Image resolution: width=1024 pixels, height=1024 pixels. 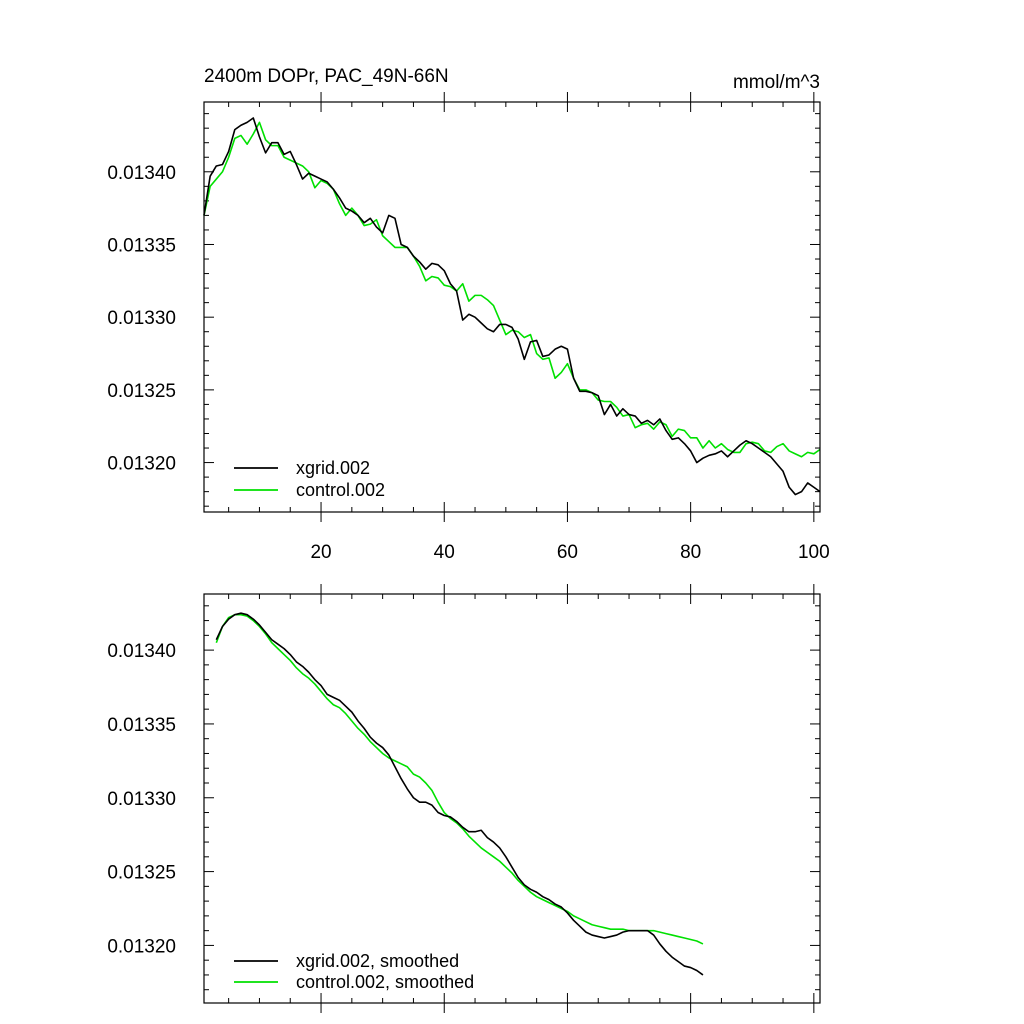 What do you see at coordinates (320, 552) in the screenshot?
I see `x-tick-label: 20` at bounding box center [320, 552].